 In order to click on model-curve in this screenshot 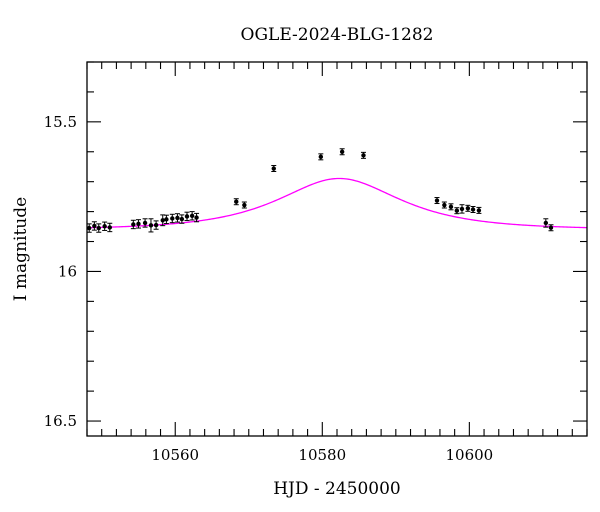, I will do `click(337, 203)`.